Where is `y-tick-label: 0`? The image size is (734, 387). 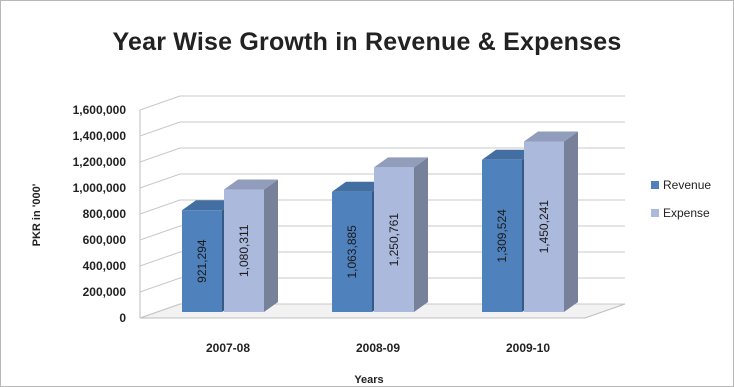
y-tick-label: 0 is located at coordinates (122, 318).